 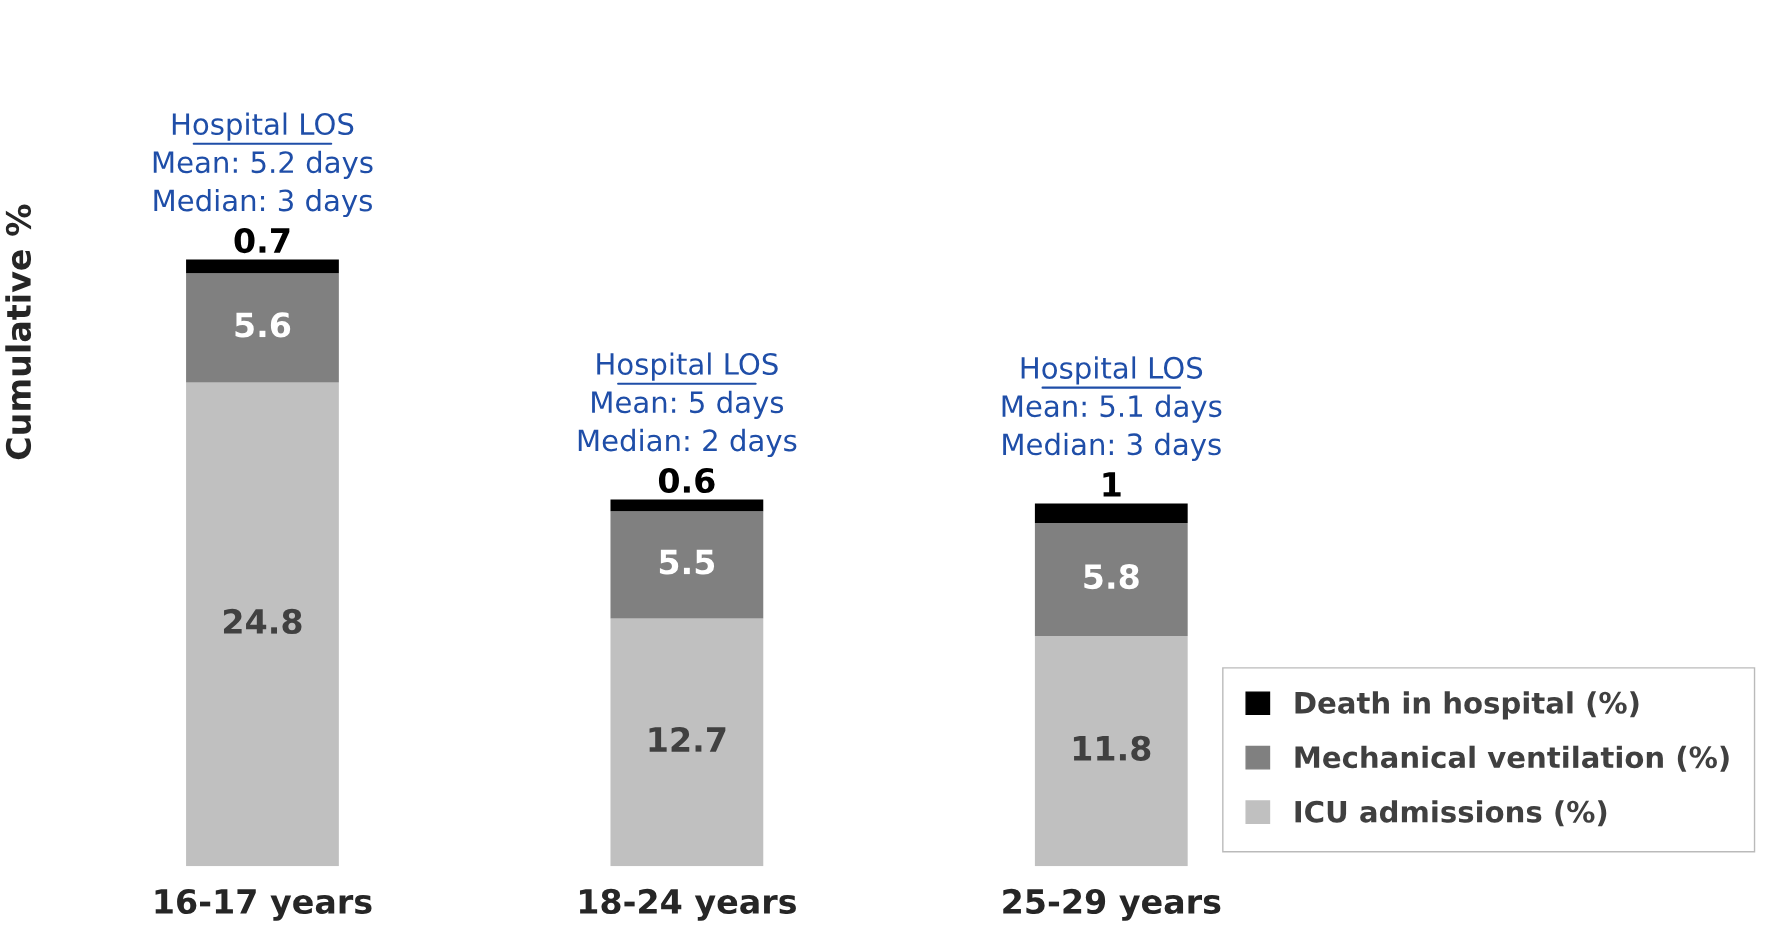 What do you see at coordinates (1112, 408) in the screenshot?
I see `annotation: Hospital LOS Mean: 5.1 days Median: 3 days` at bounding box center [1112, 408].